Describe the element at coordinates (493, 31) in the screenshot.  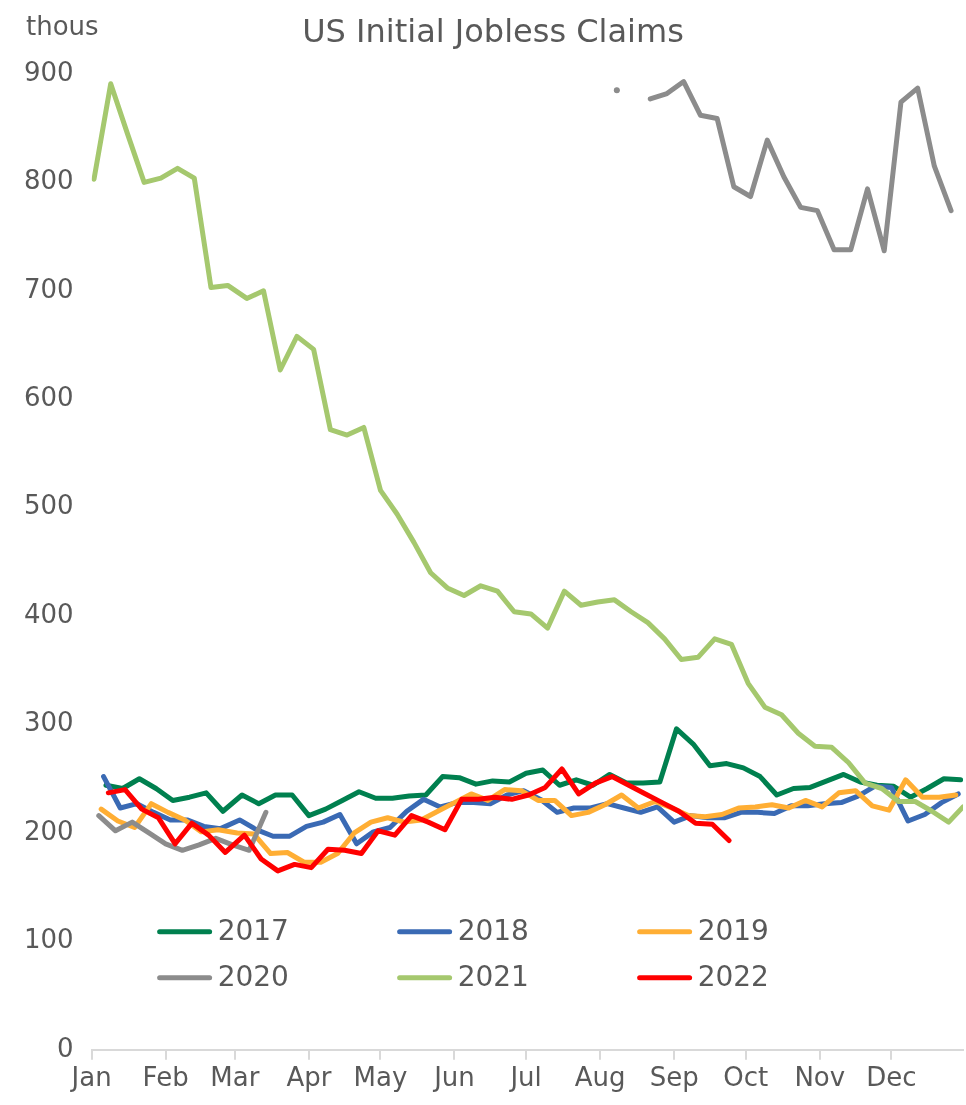
I see `chart-title: US Initial Jobless Claims` at that location.